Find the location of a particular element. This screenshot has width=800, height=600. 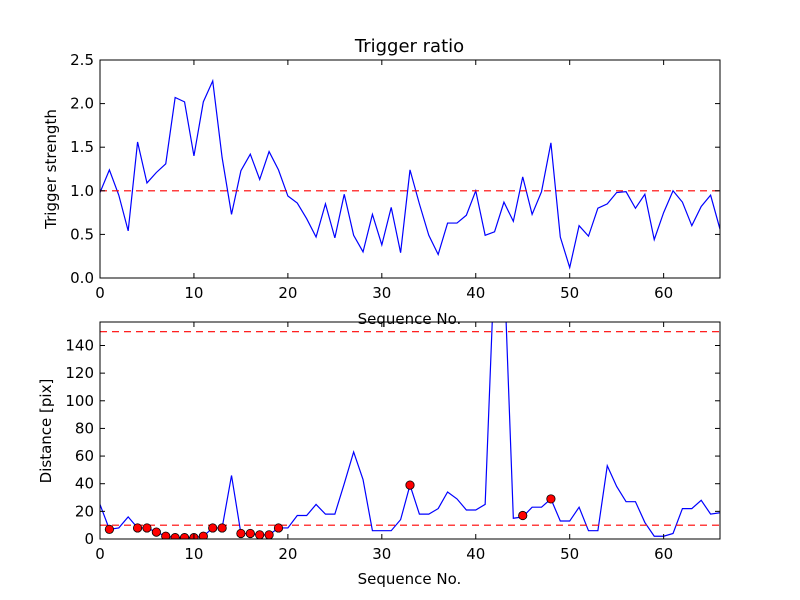

y-tick-label: 0.0 is located at coordinates (82, 278).